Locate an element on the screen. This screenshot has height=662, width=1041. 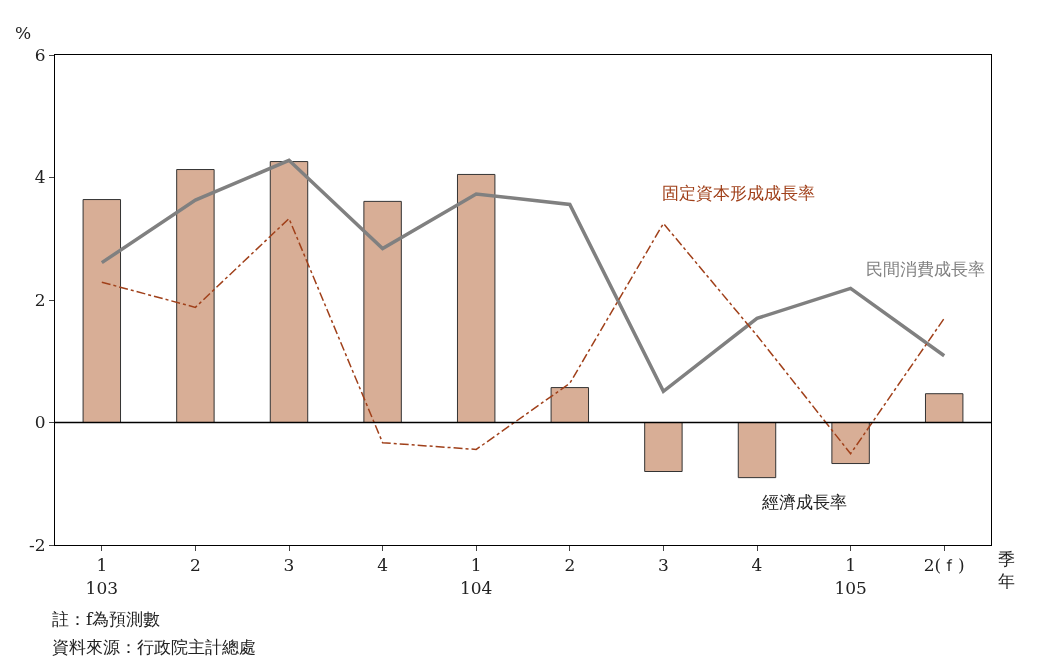
series-label: 固定資本形成成長率 is located at coordinates (738, 193).